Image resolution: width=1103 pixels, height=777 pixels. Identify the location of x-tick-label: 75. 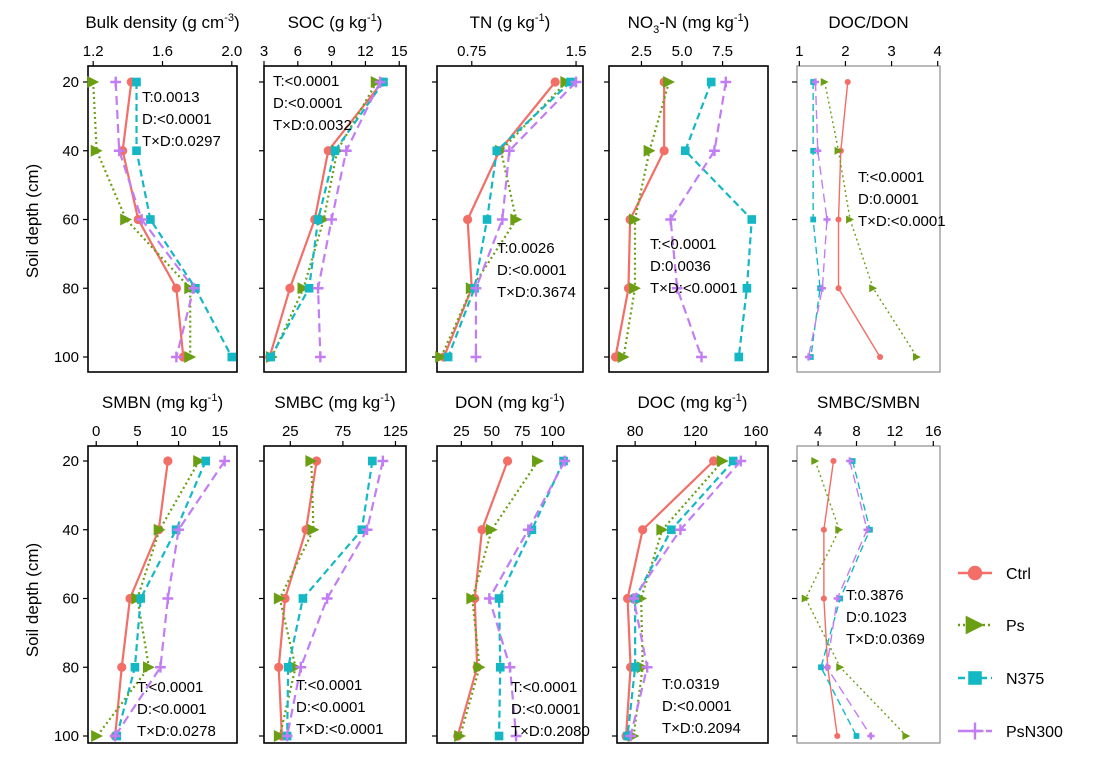
(522, 431).